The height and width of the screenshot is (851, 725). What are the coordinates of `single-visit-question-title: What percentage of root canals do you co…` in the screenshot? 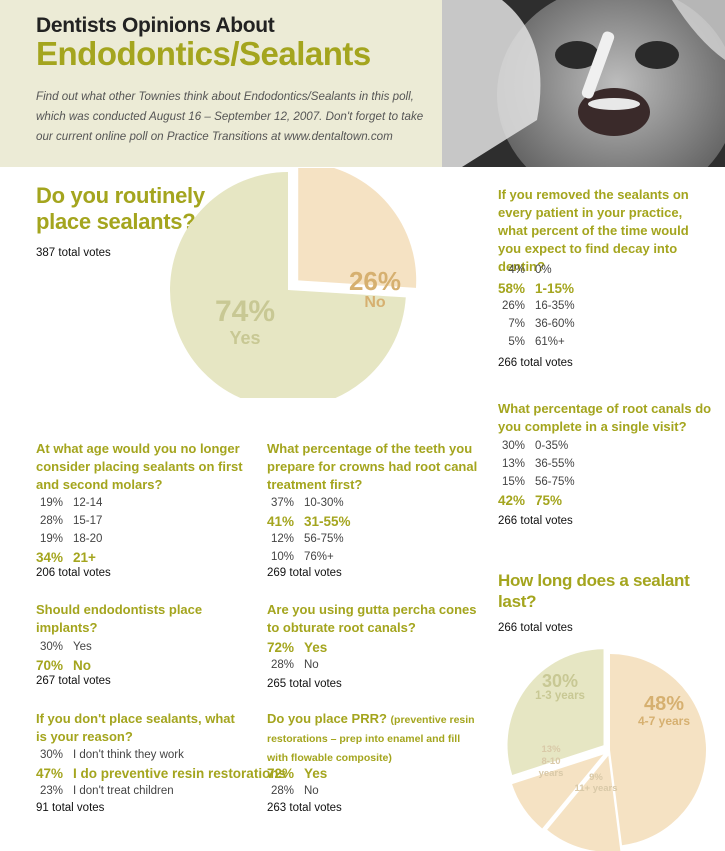 It's located at (605, 417).